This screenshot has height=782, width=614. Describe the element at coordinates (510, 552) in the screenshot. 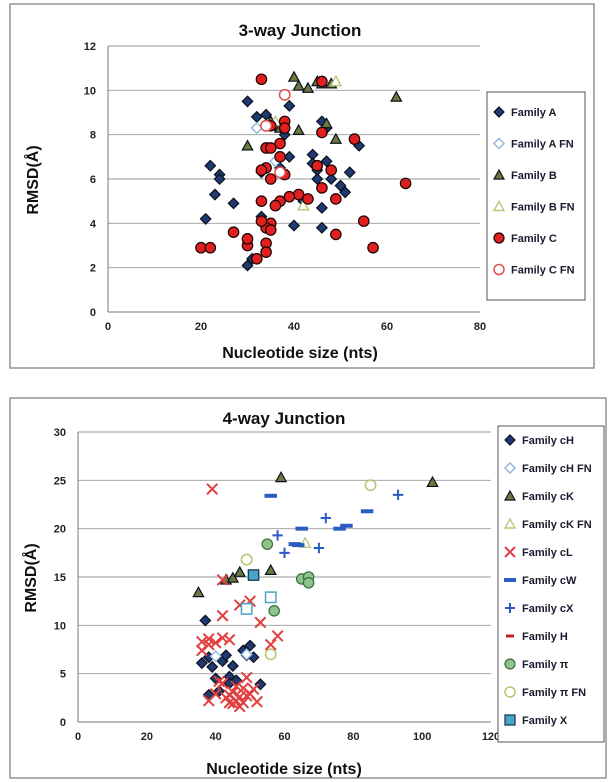

I see `legend-marker-family-cl` at that location.